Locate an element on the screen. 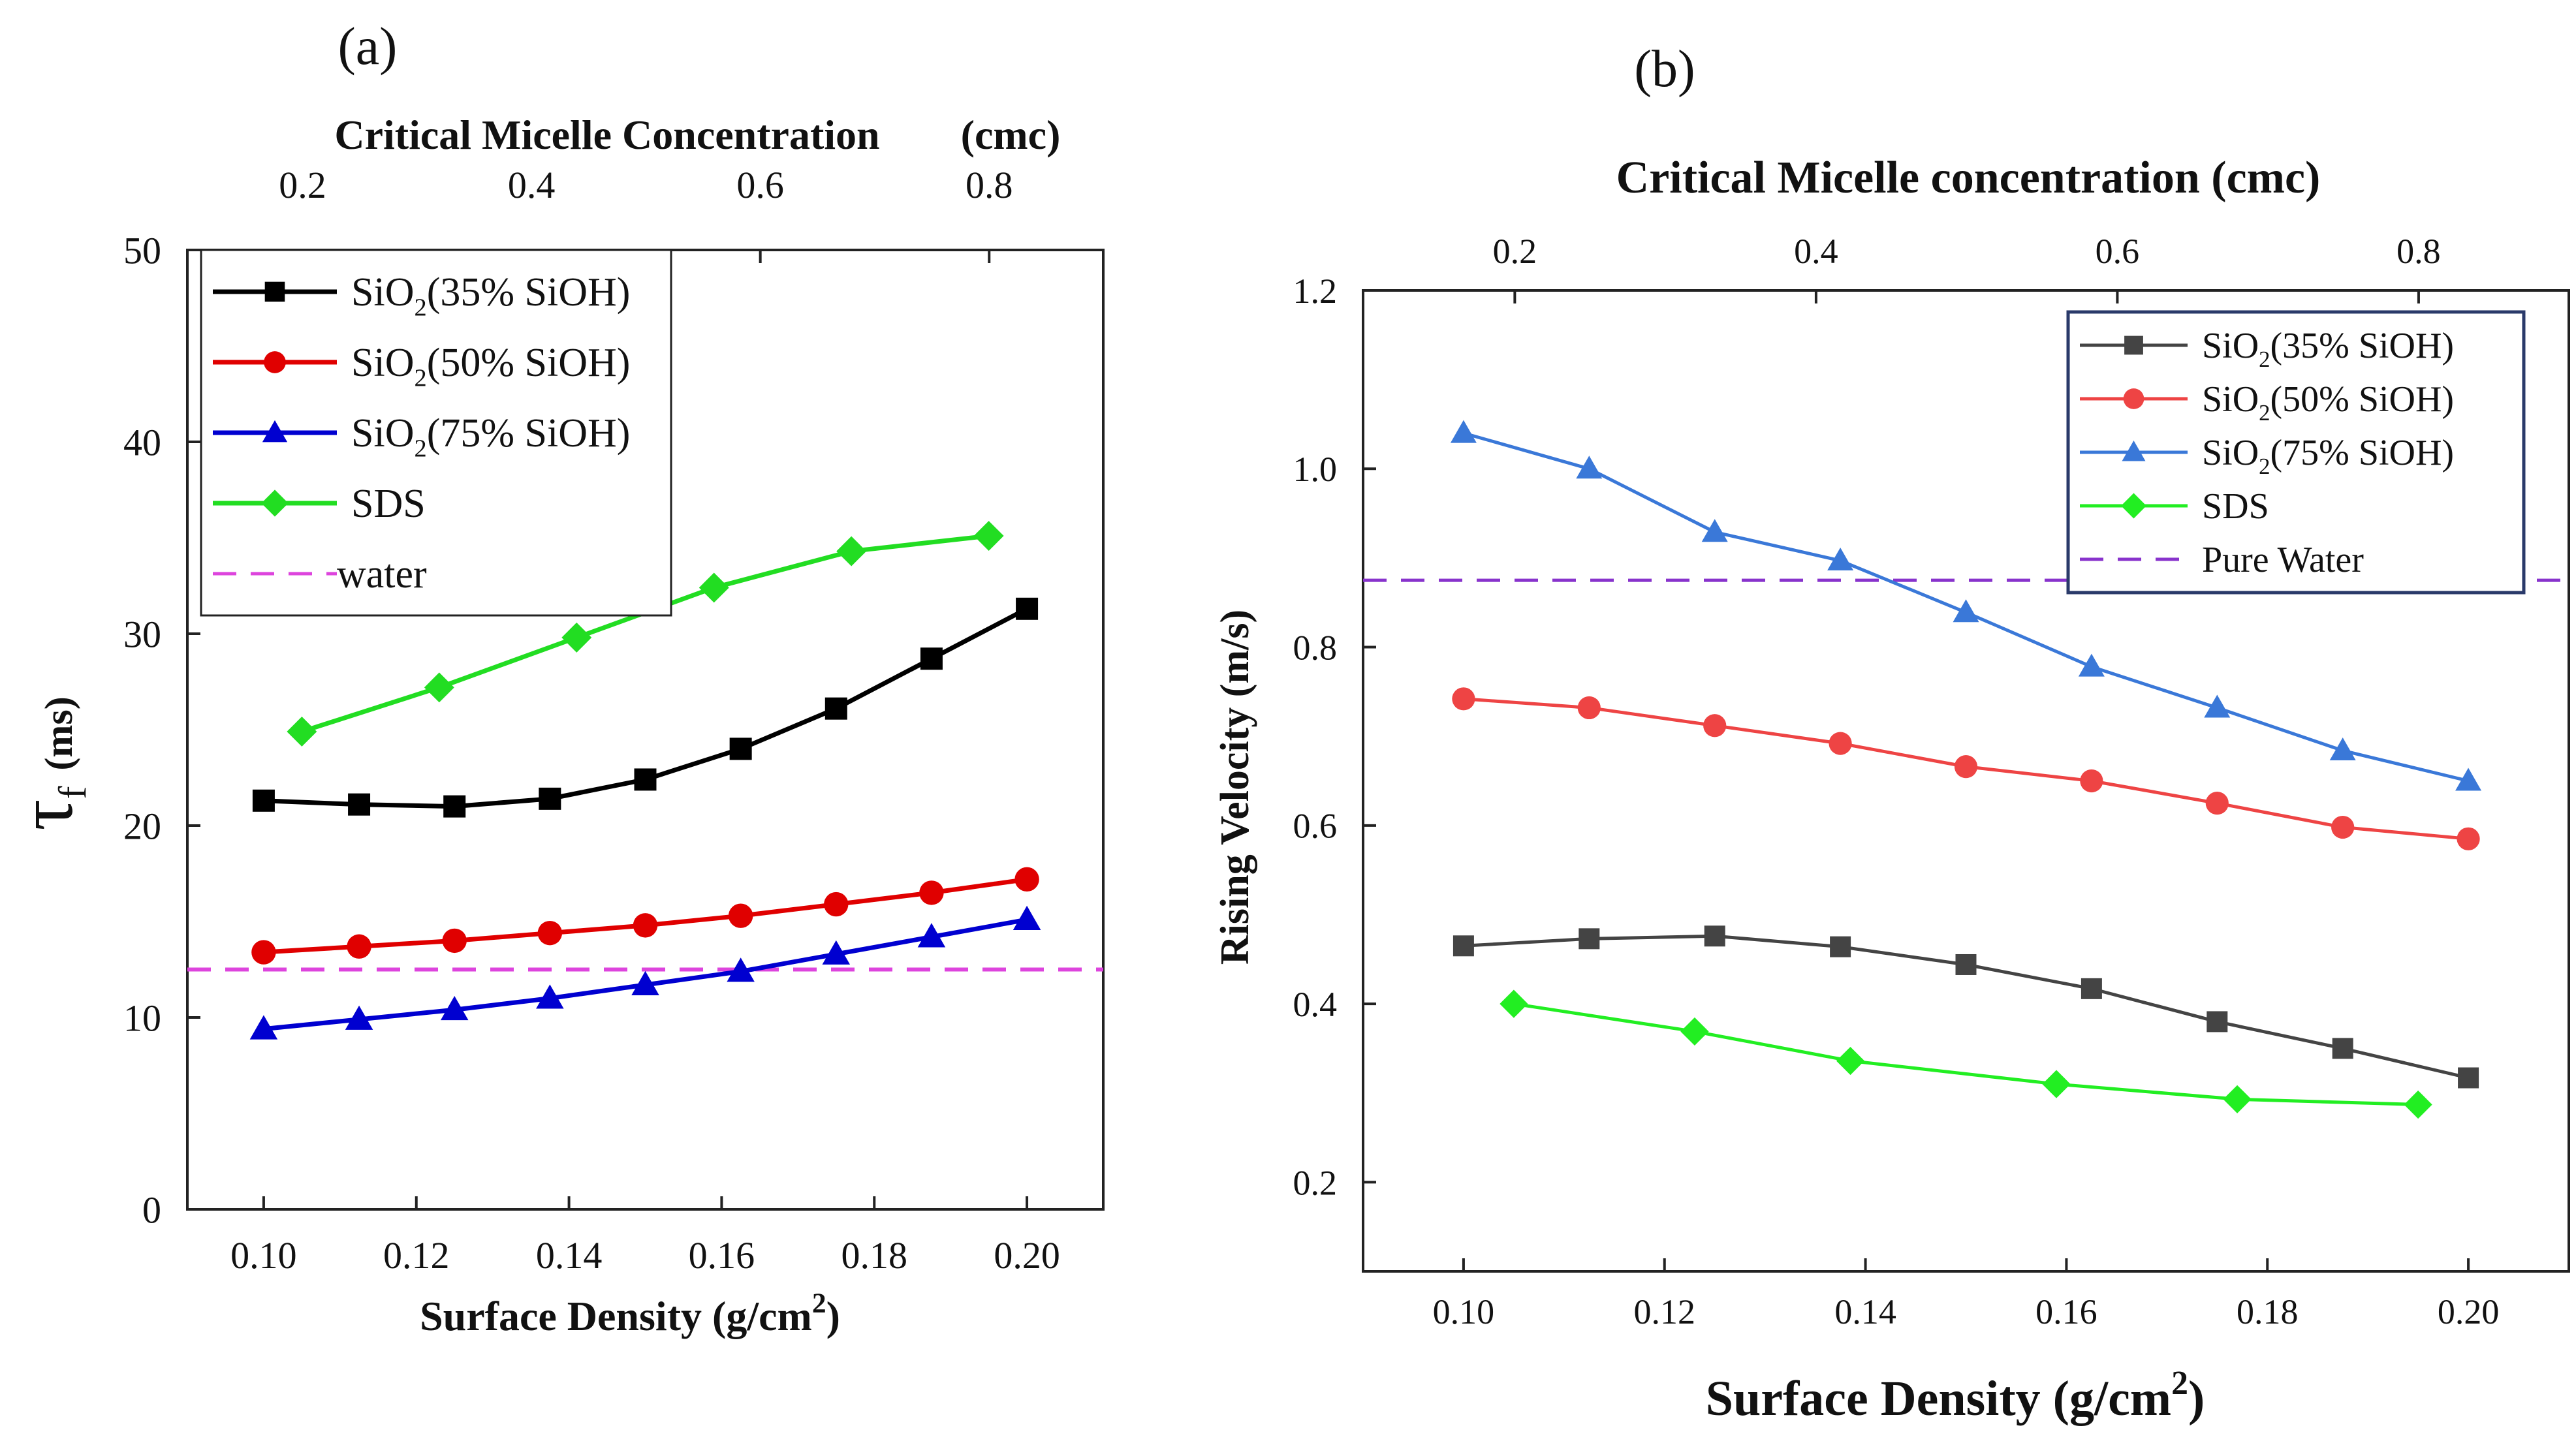 The image size is (2576, 1443). legend-label: SiO2(50% SiOH) is located at coordinates (2328, 402).